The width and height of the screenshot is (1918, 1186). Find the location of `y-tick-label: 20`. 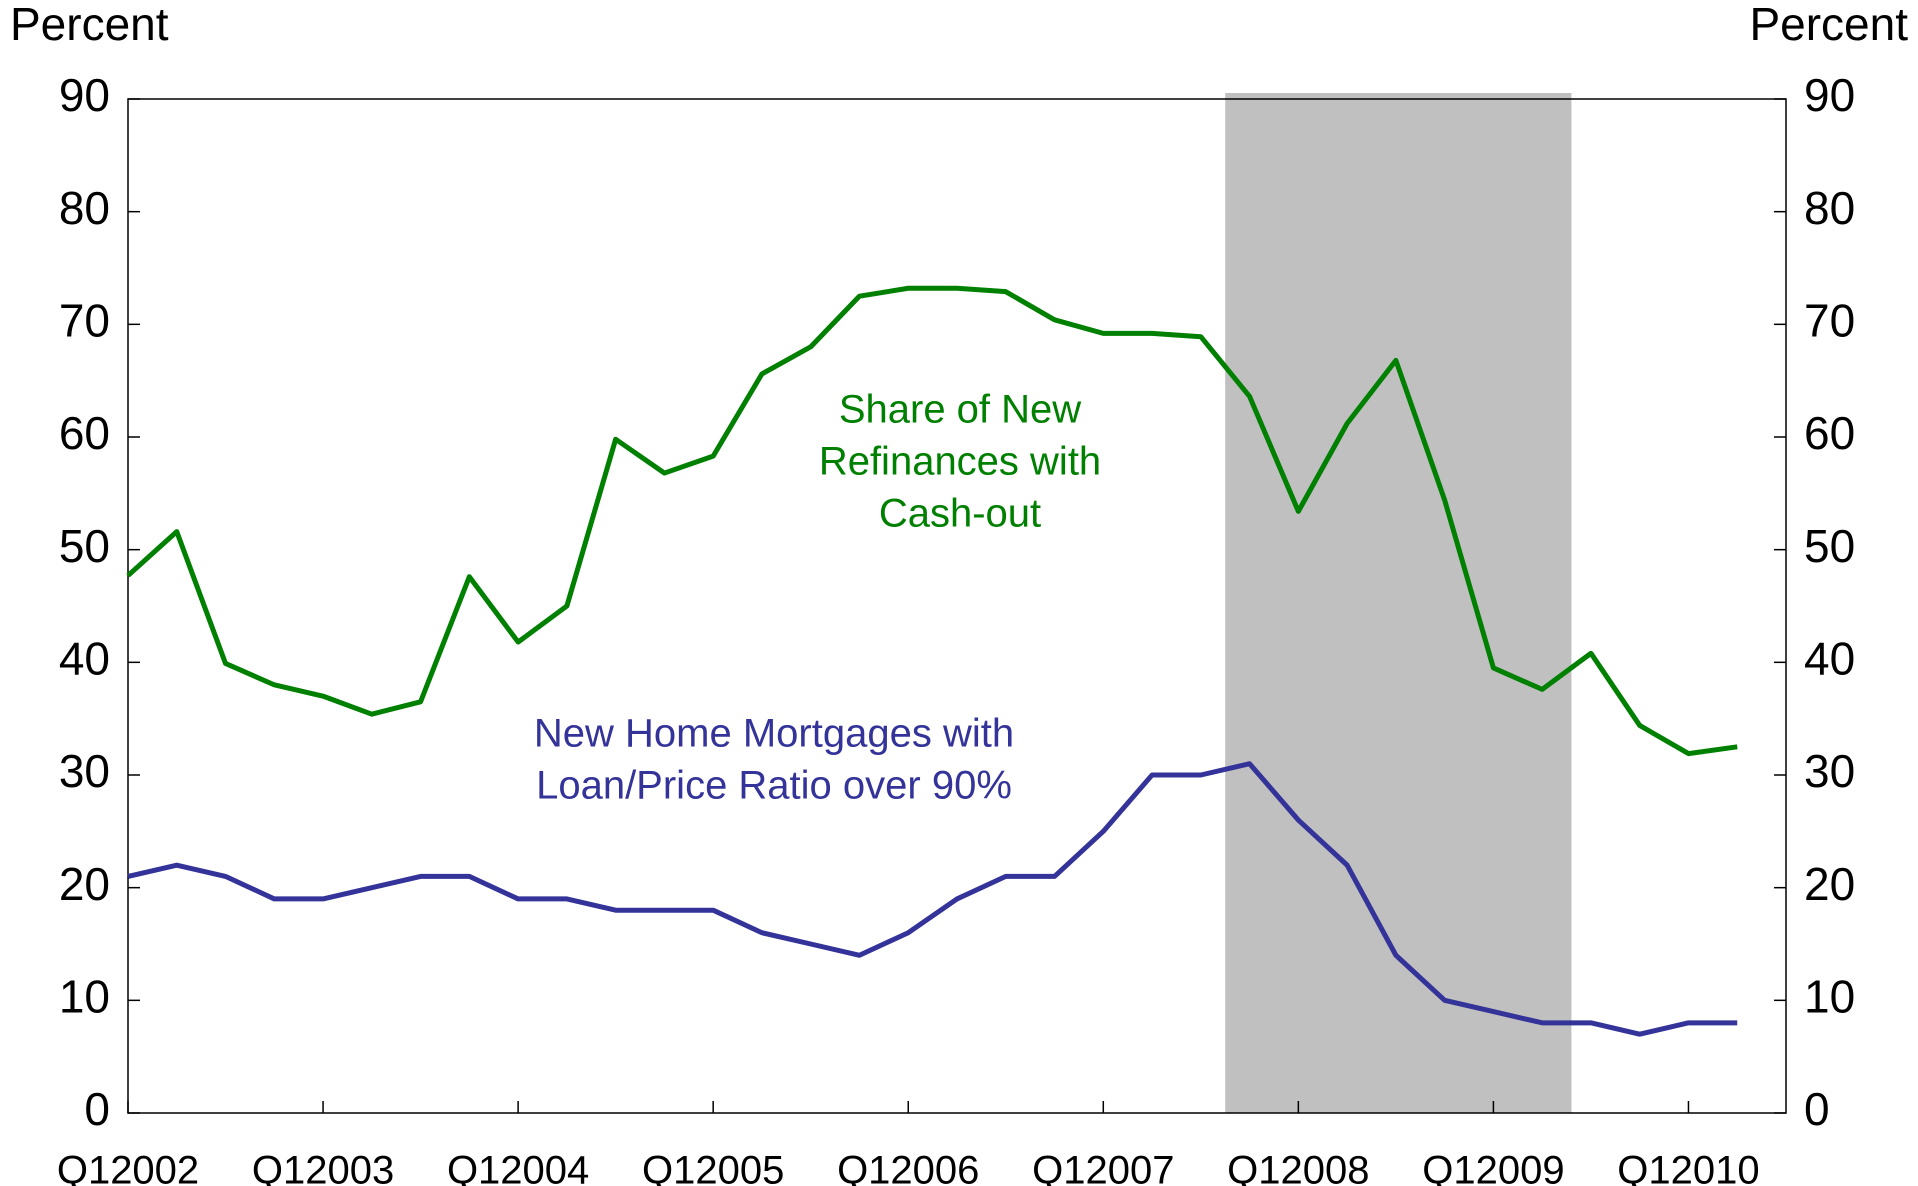

y-tick-label: 20 is located at coordinates (84, 884).